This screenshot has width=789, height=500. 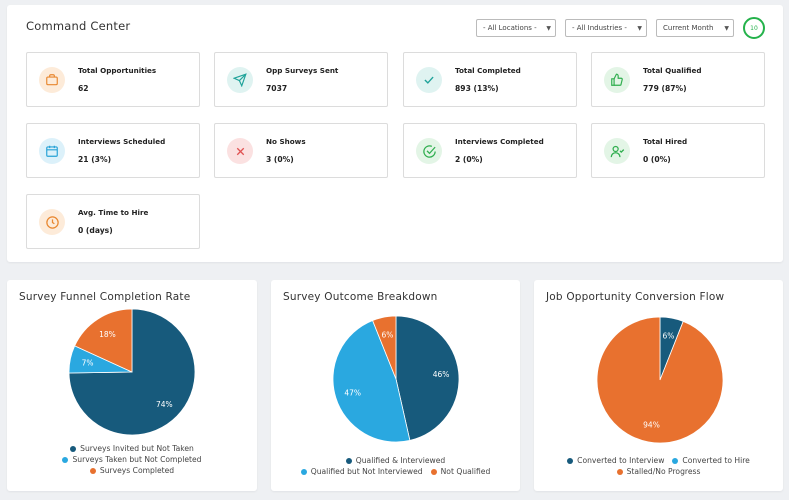 I want to click on legend-label: Qualified but Not Interviewed, so click(x=366, y=471).